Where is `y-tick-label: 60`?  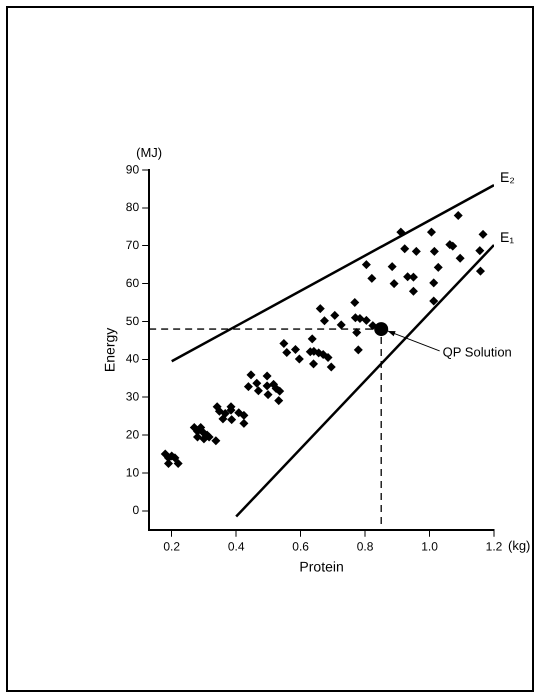
y-tick-label: 60 is located at coordinates (133, 283).